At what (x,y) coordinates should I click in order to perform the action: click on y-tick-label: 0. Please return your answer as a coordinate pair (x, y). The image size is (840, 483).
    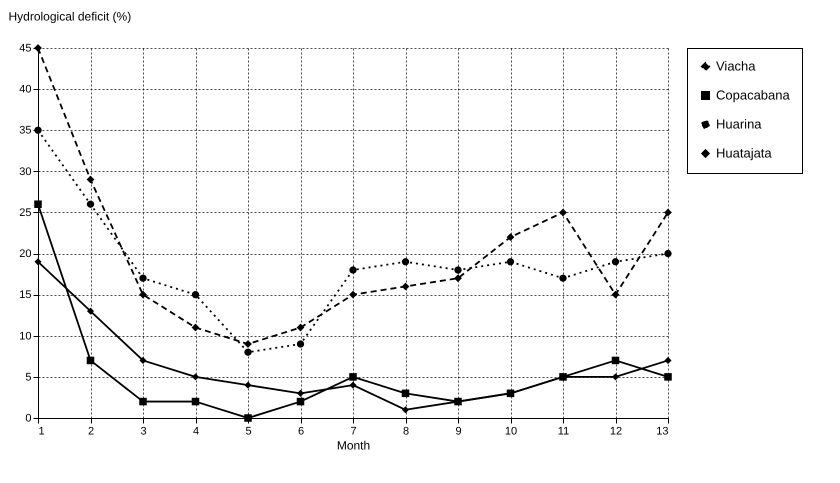
    Looking at the image, I should click on (28, 418).